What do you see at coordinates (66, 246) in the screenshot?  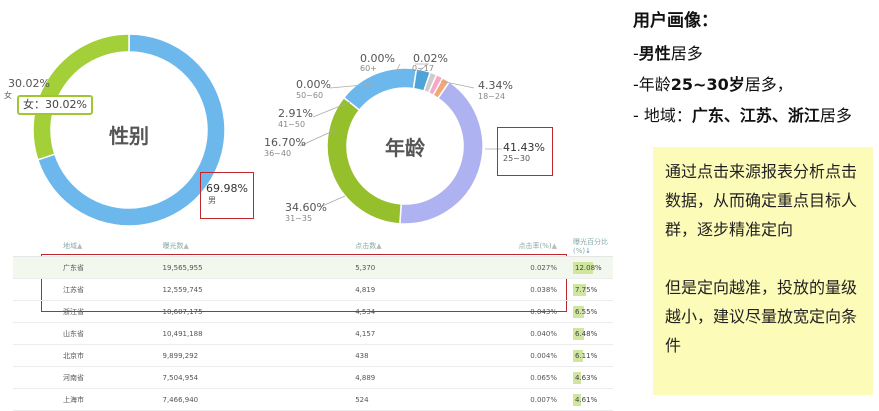 I see `col-header-region: 地域▲` at bounding box center [66, 246].